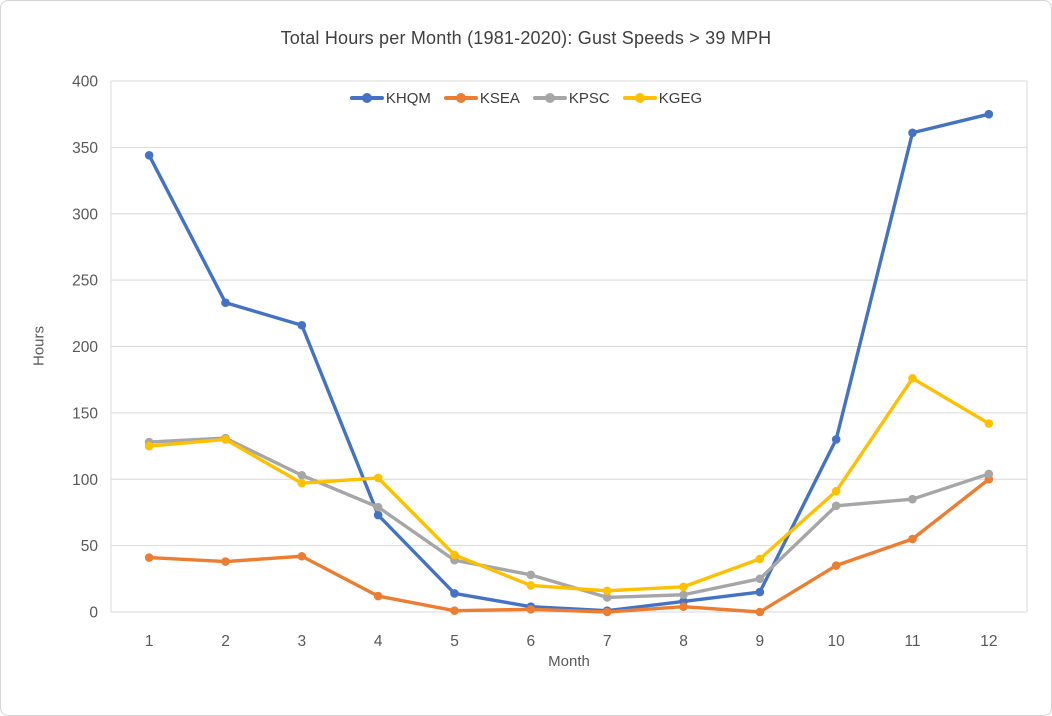  What do you see at coordinates (408, 98) in the screenshot?
I see `legend-label: KHQM` at bounding box center [408, 98].